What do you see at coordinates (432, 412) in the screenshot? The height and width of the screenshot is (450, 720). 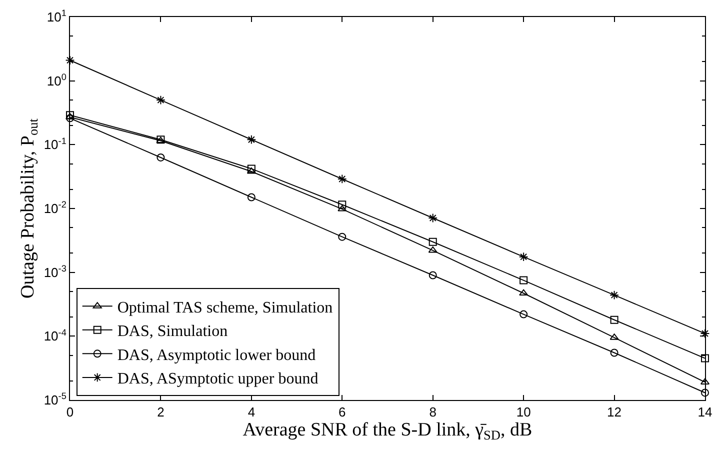 I see `x-tick-label: 8` at bounding box center [432, 412].